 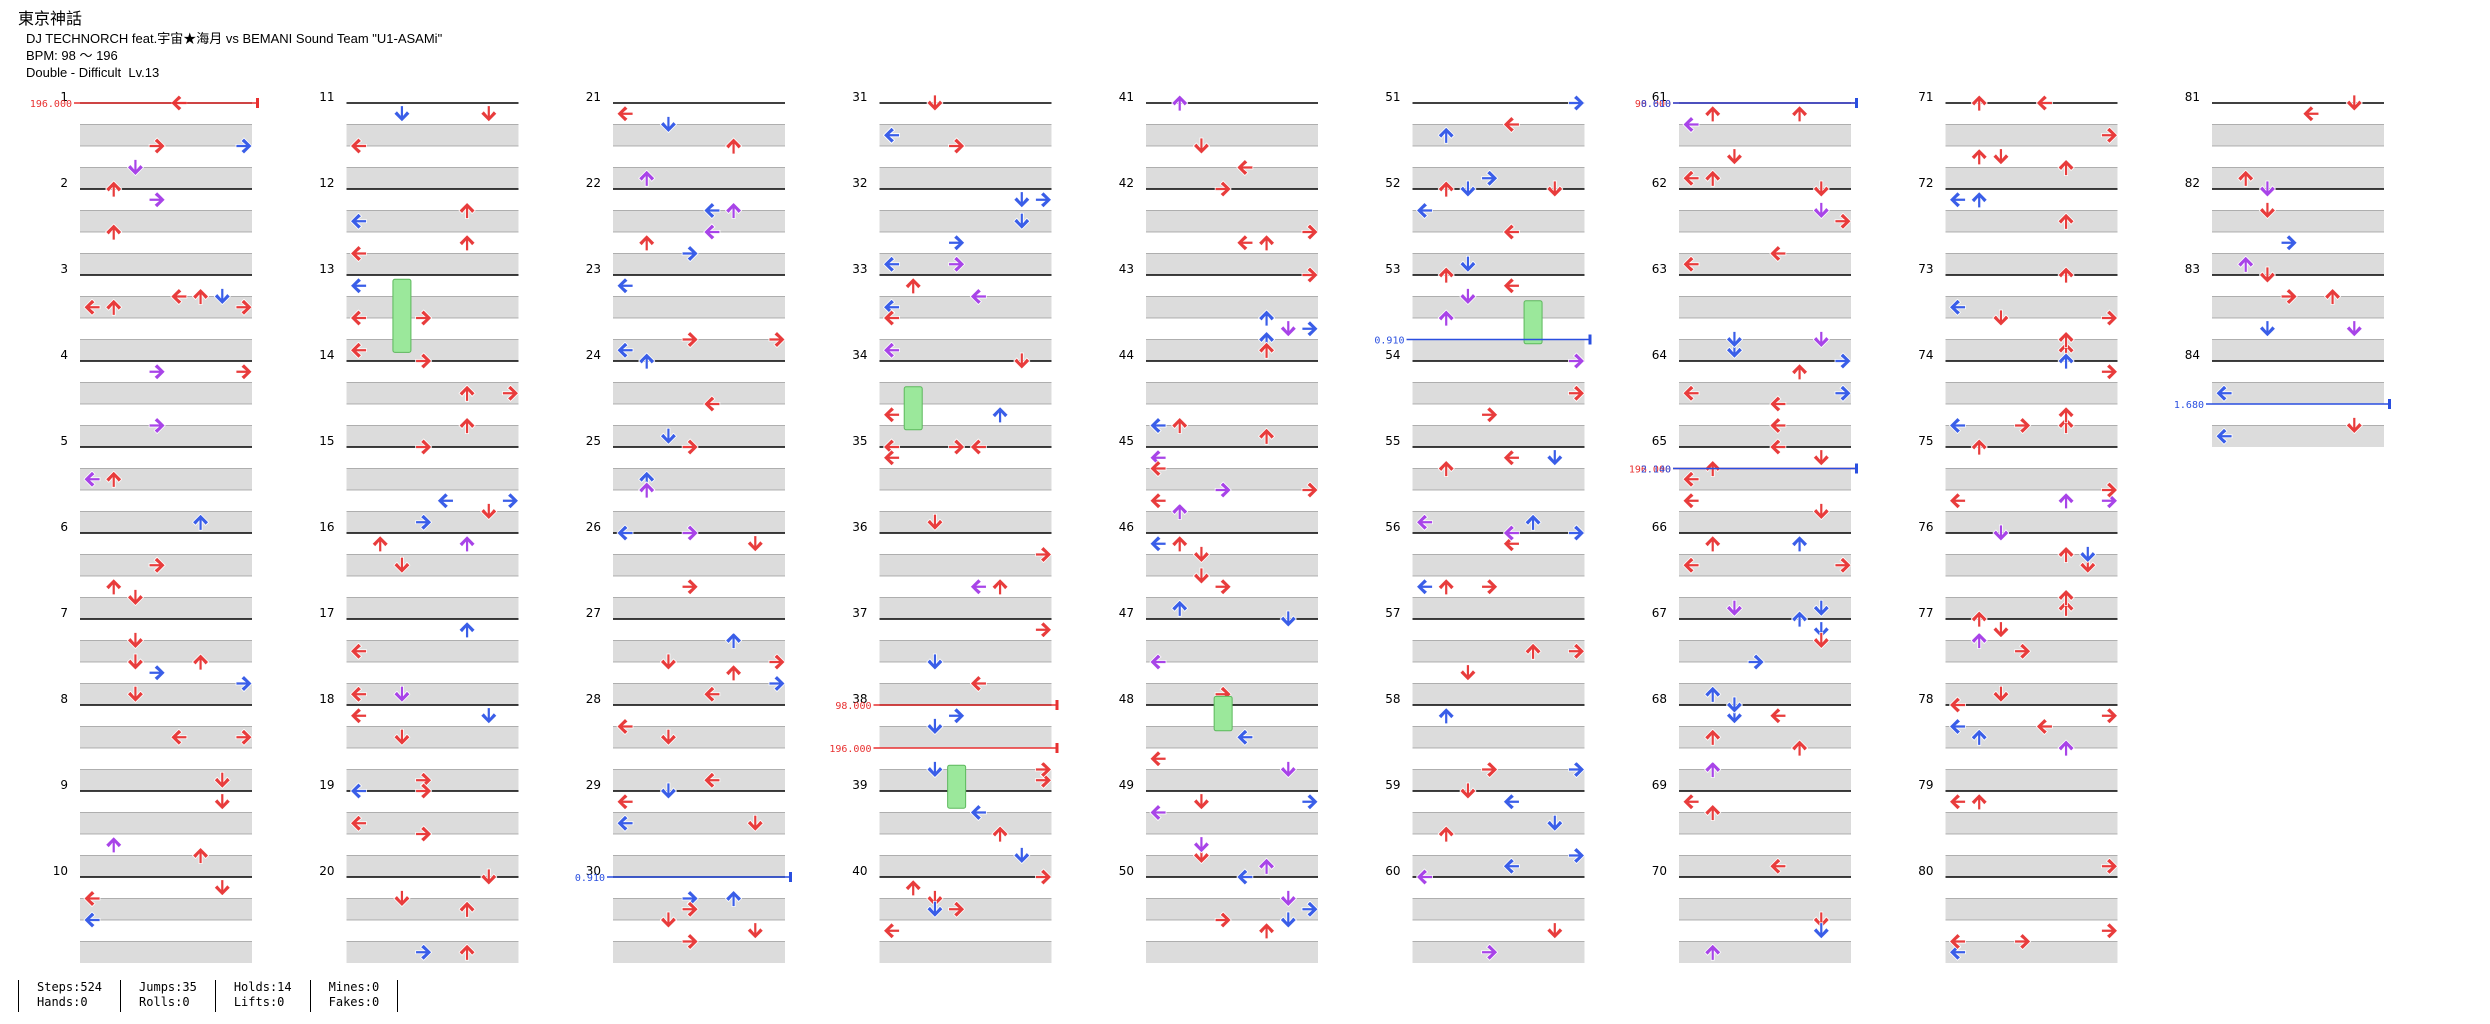 What do you see at coordinates (1392, 183) in the screenshot?
I see `measure-number: 52` at bounding box center [1392, 183].